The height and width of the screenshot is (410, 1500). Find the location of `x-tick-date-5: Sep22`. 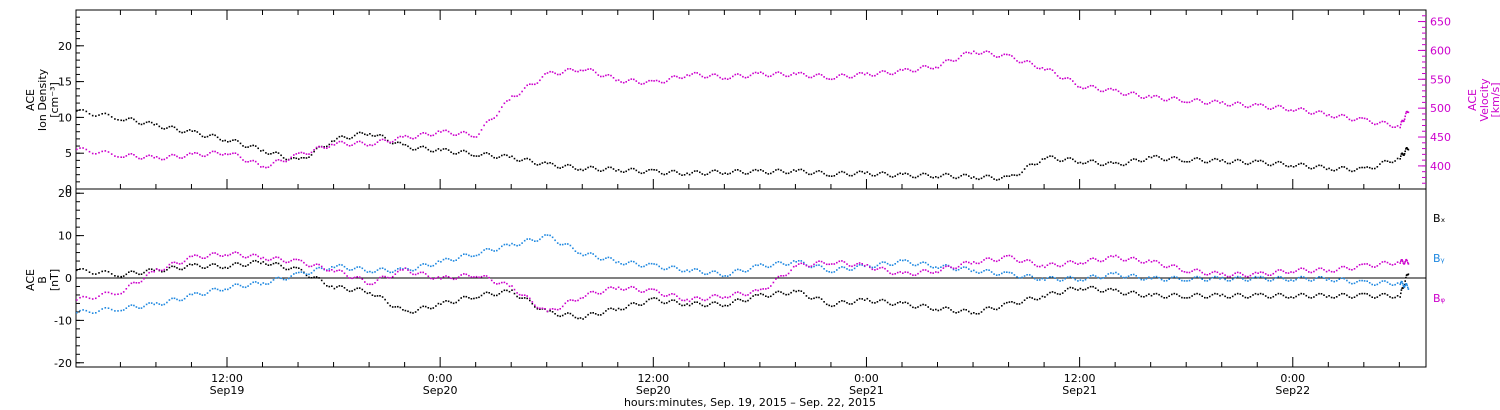

x-tick-date-5: Sep22 is located at coordinates (1292, 390).